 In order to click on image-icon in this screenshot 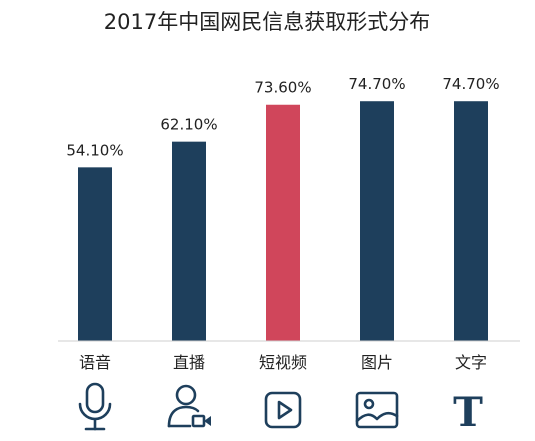, I will do `click(377, 410)`.